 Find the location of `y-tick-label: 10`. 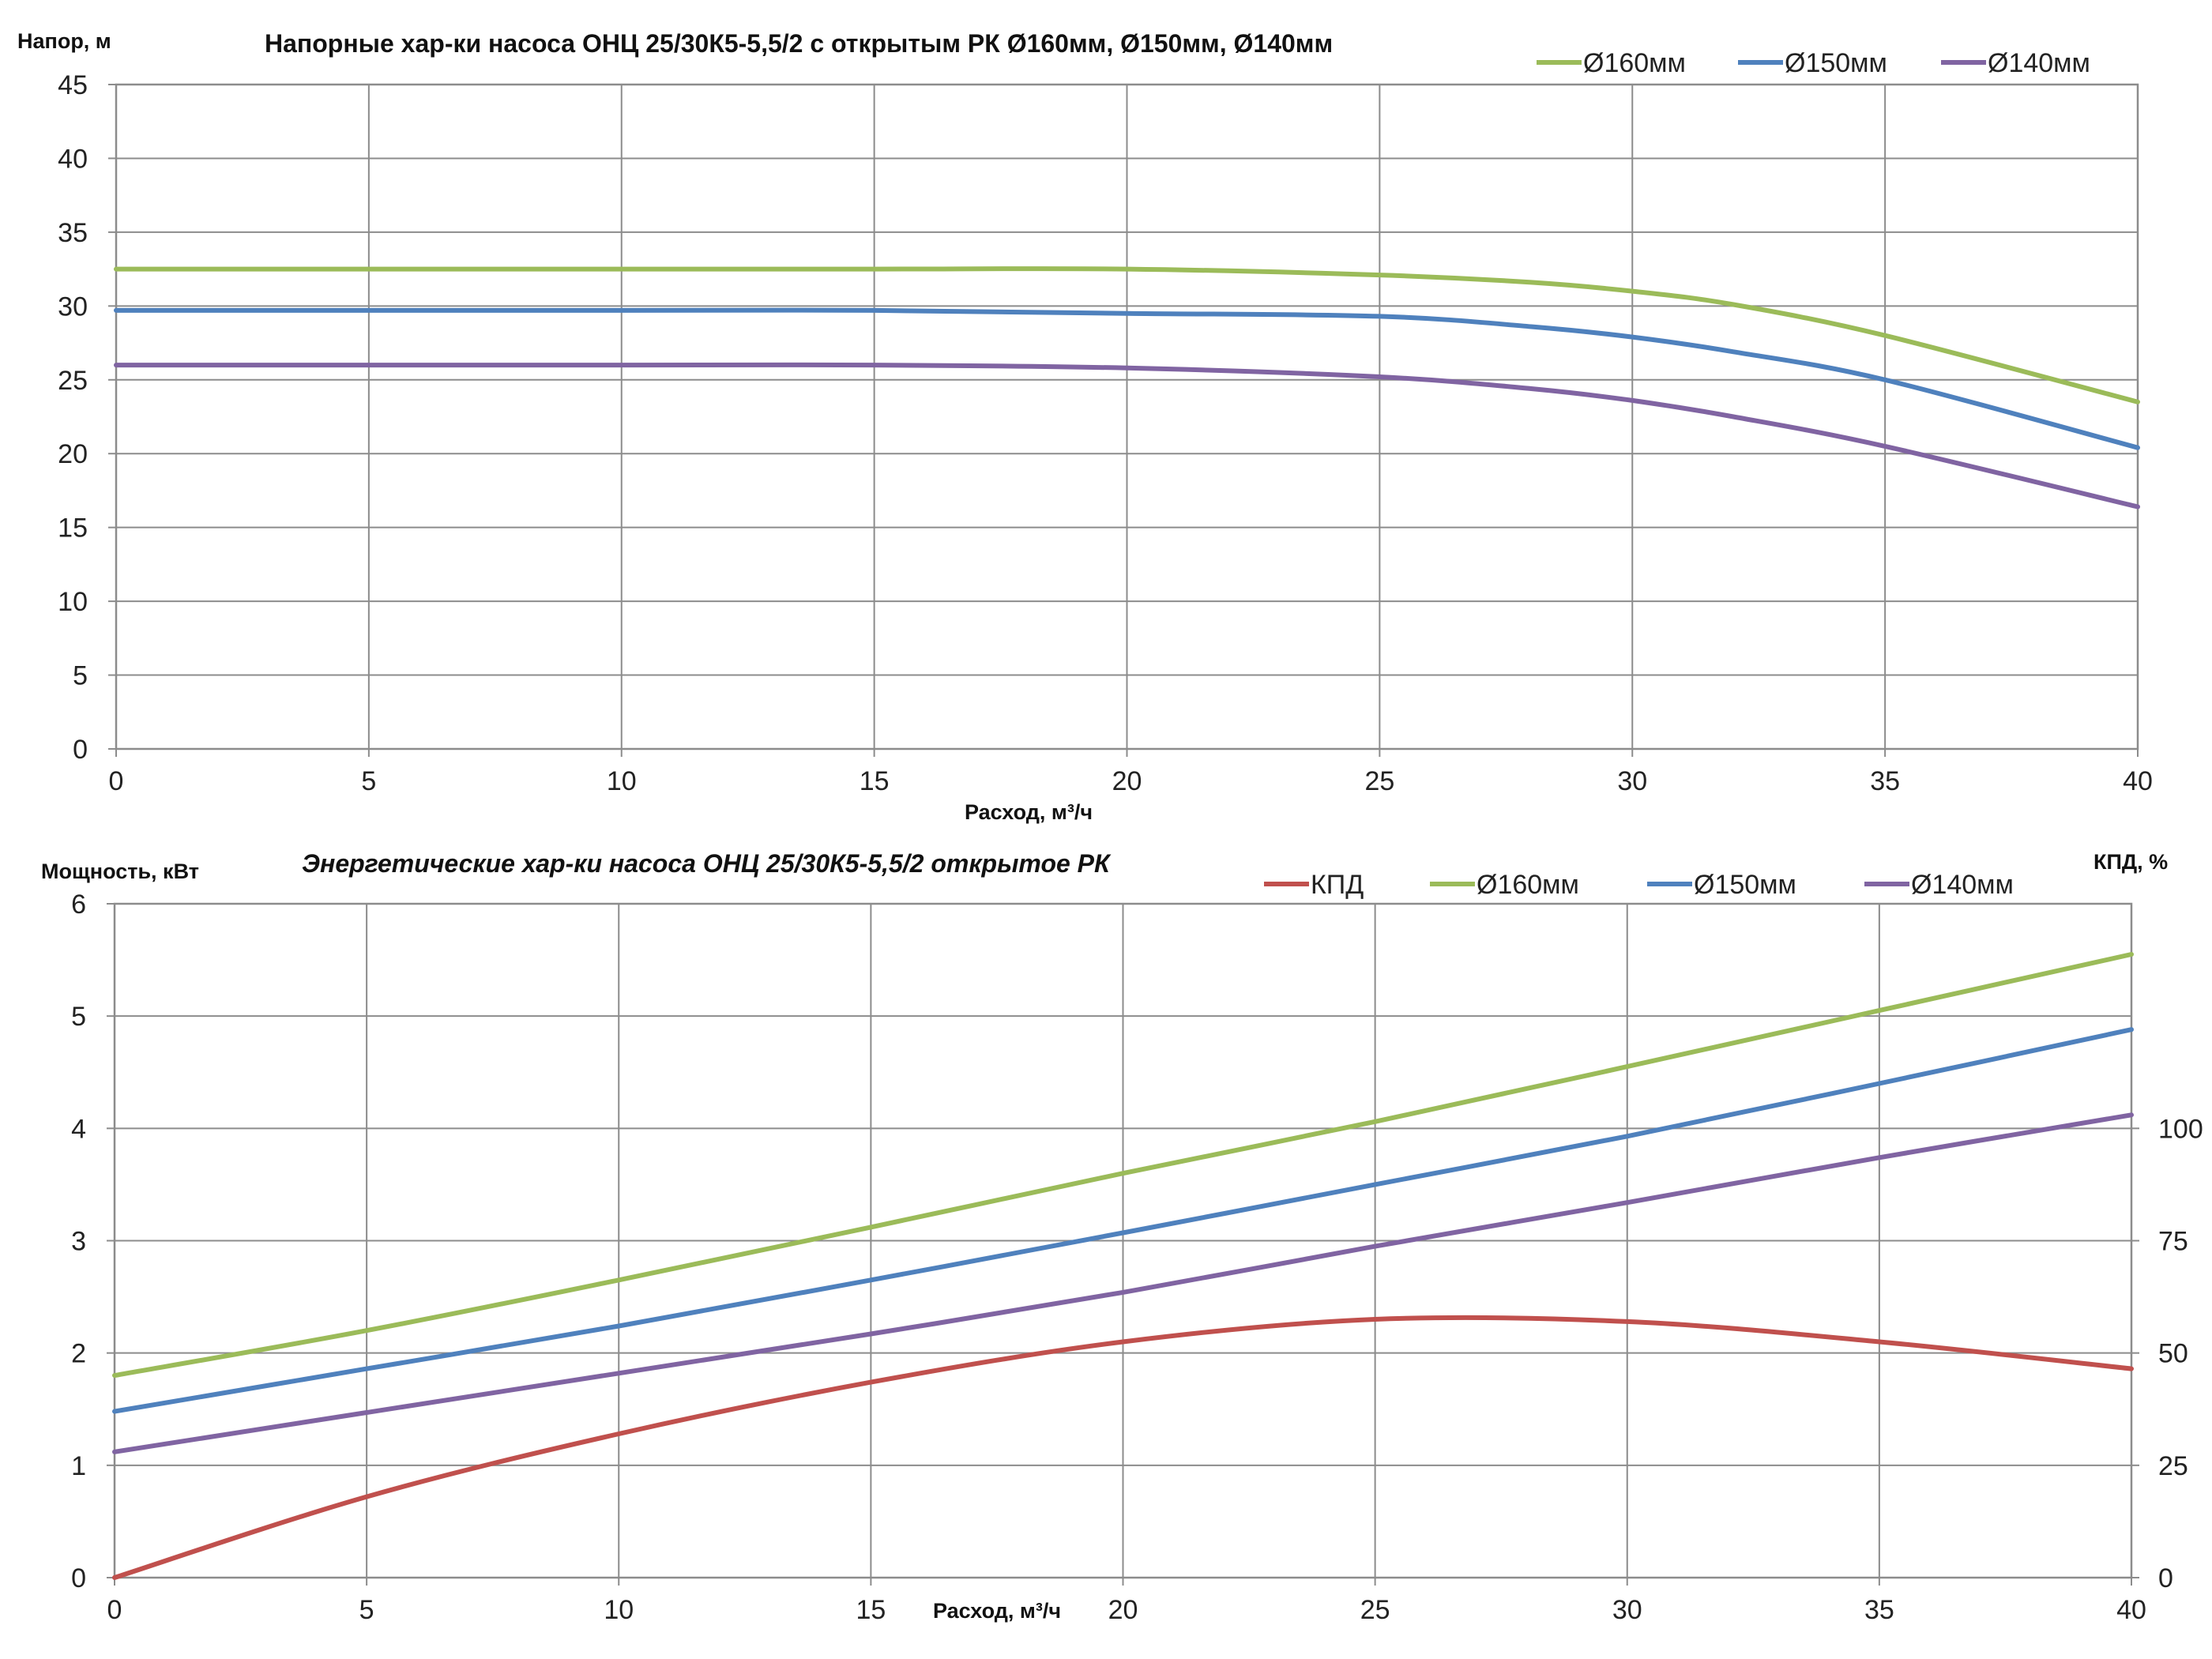

y-tick-label: 10 is located at coordinates (73, 602).